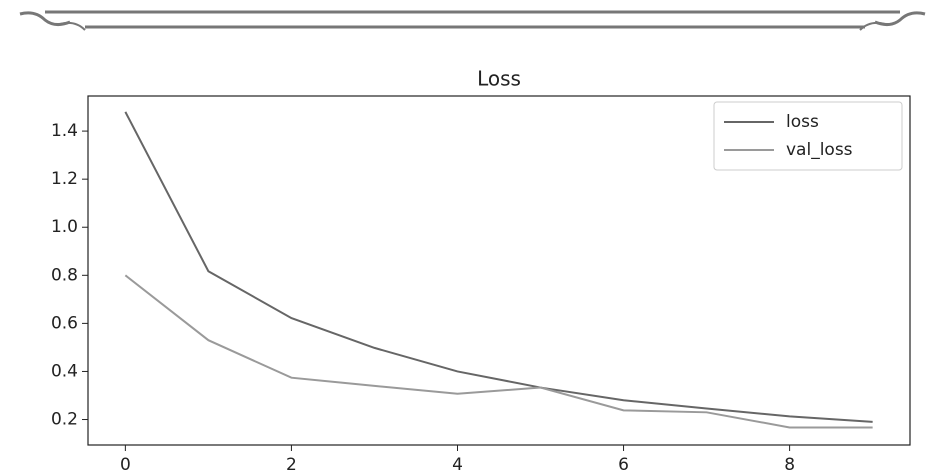  I want to click on y-tick-label: 1.0, so click(64, 227).